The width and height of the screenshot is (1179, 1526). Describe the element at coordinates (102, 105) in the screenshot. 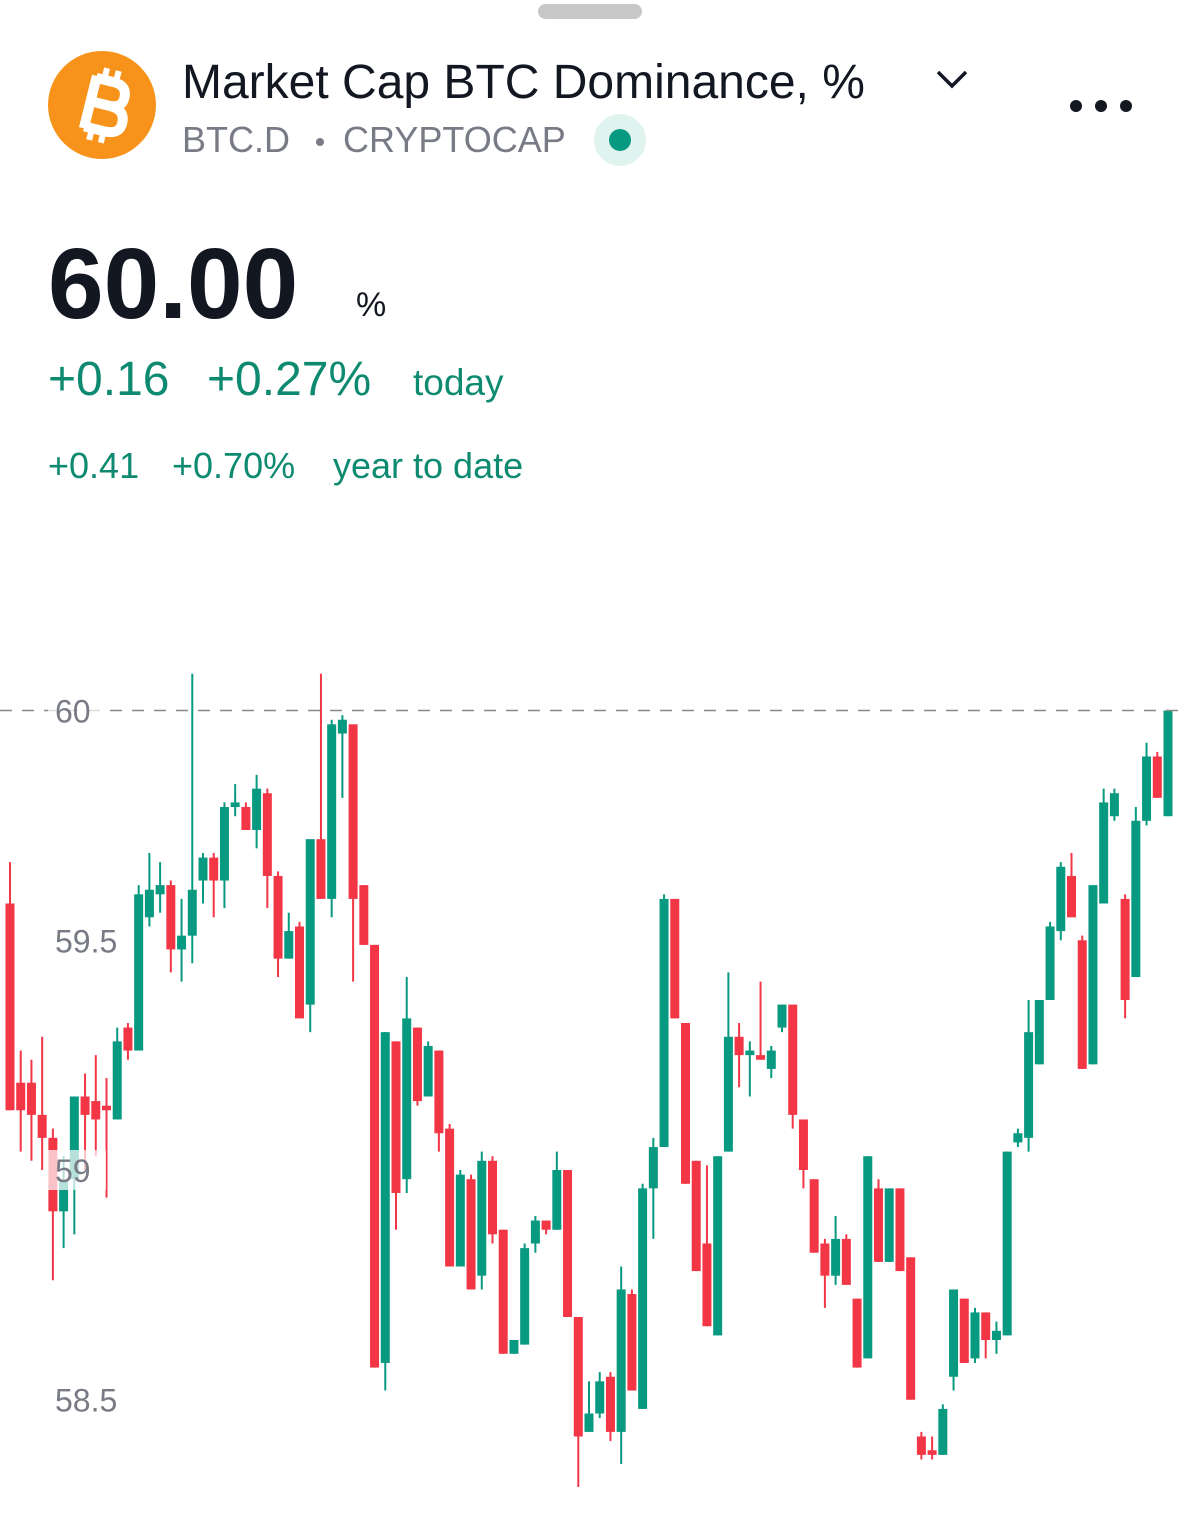

I see `logo` at that location.